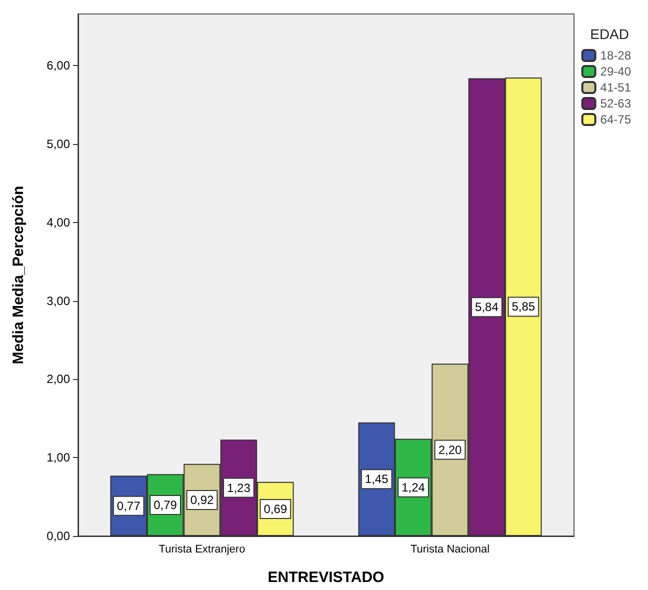  What do you see at coordinates (616, 87) in the screenshot?
I see `legend-label: 41-51` at bounding box center [616, 87].